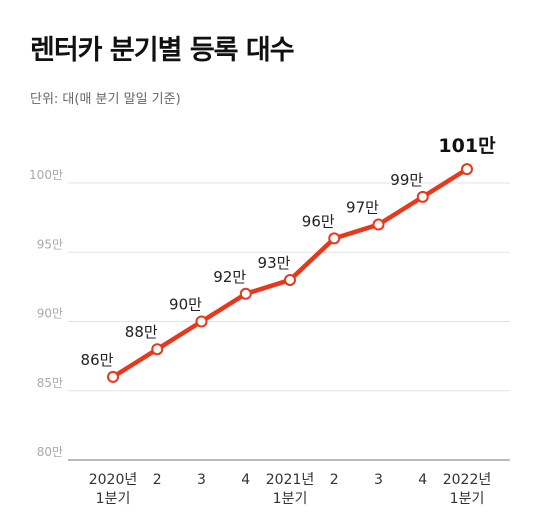 Image resolution: width=535 pixels, height=514 pixels. What do you see at coordinates (467, 480) in the screenshot?
I see `x-tick-label: 2022년` at bounding box center [467, 480].